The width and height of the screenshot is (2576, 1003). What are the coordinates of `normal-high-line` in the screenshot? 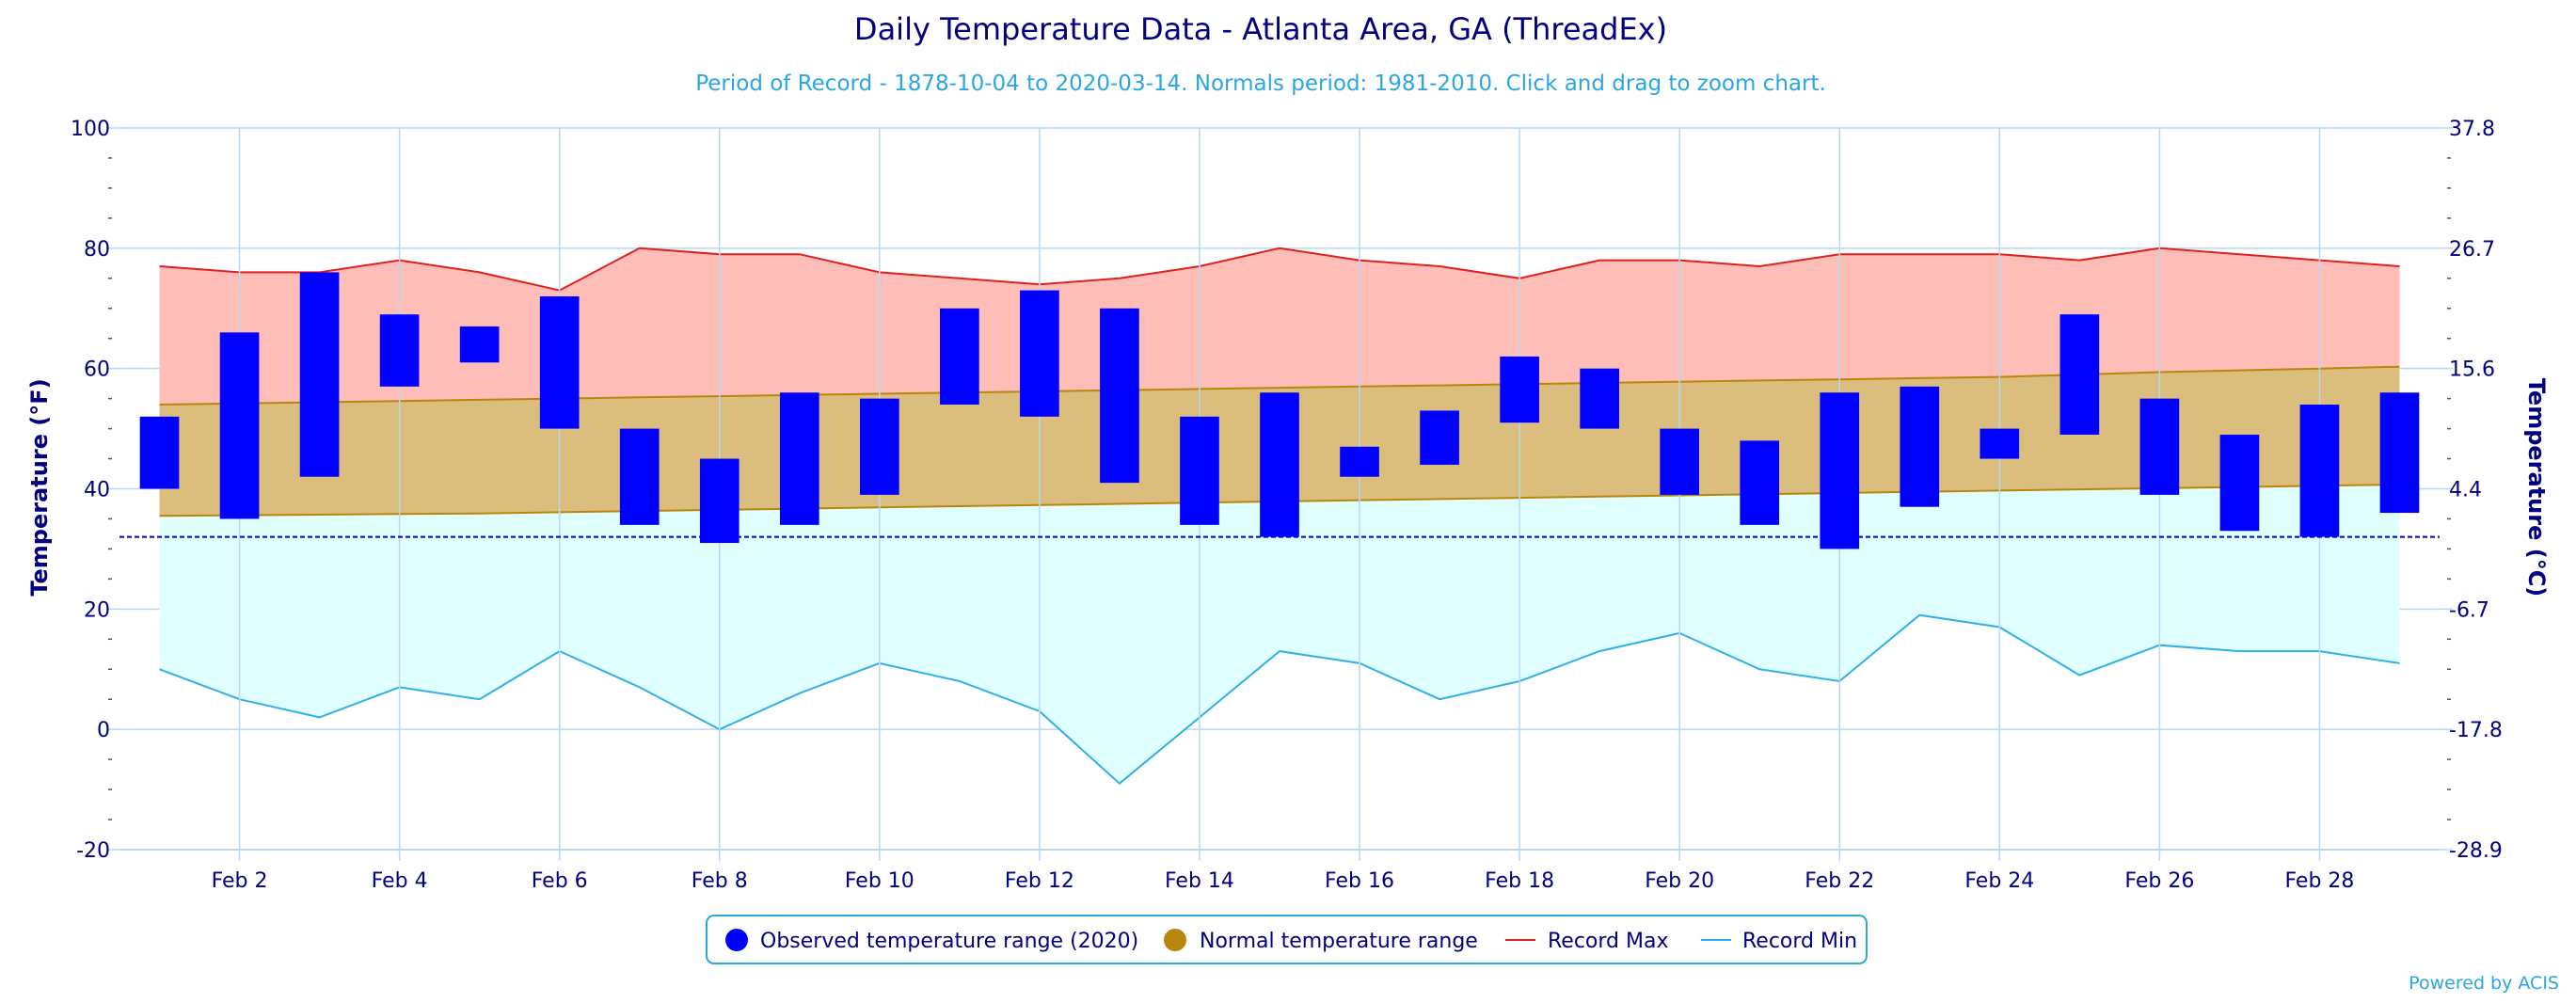 It's located at (1279, 385).